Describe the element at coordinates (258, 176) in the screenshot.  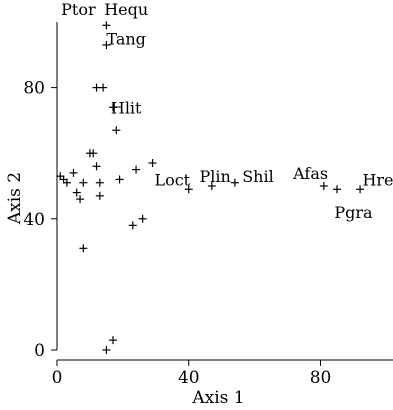
I see `point-label: Shil` at that location.